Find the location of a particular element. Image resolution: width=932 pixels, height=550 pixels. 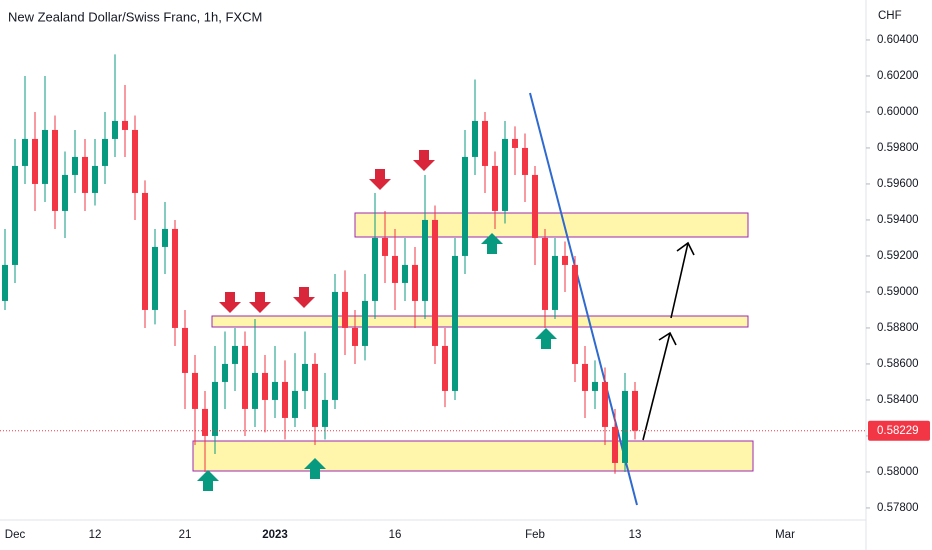

middle-zone is located at coordinates (480, 321).